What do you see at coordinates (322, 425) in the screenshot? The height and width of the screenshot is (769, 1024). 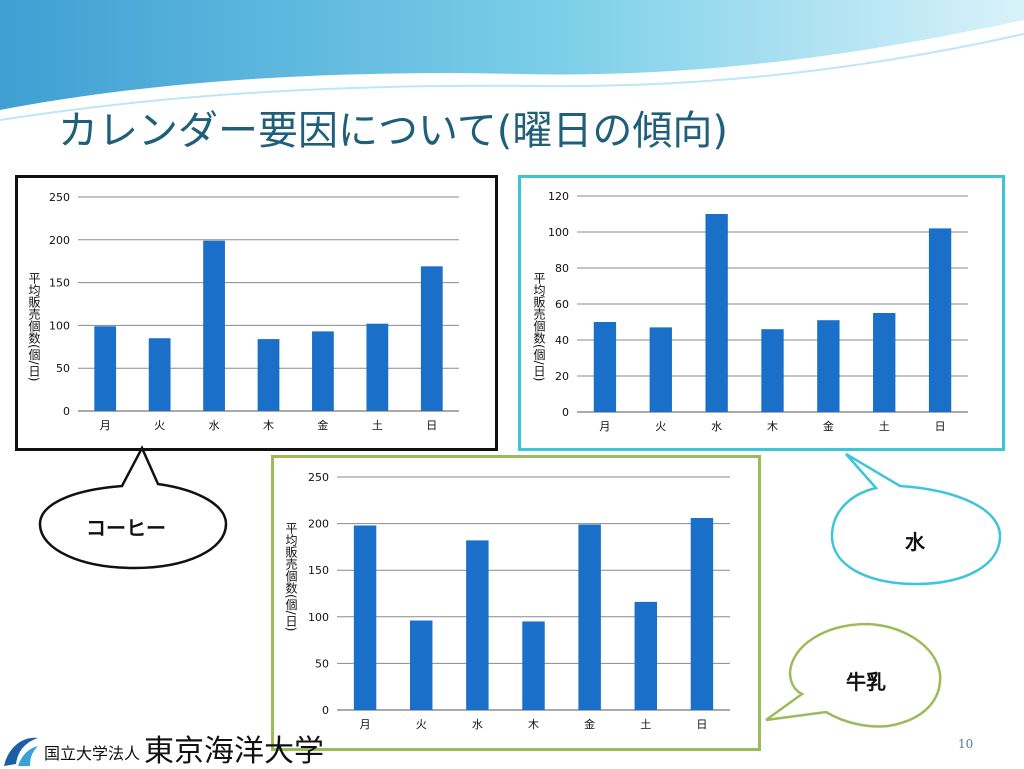 I see `coffee-x-tick-label: 金` at bounding box center [322, 425].